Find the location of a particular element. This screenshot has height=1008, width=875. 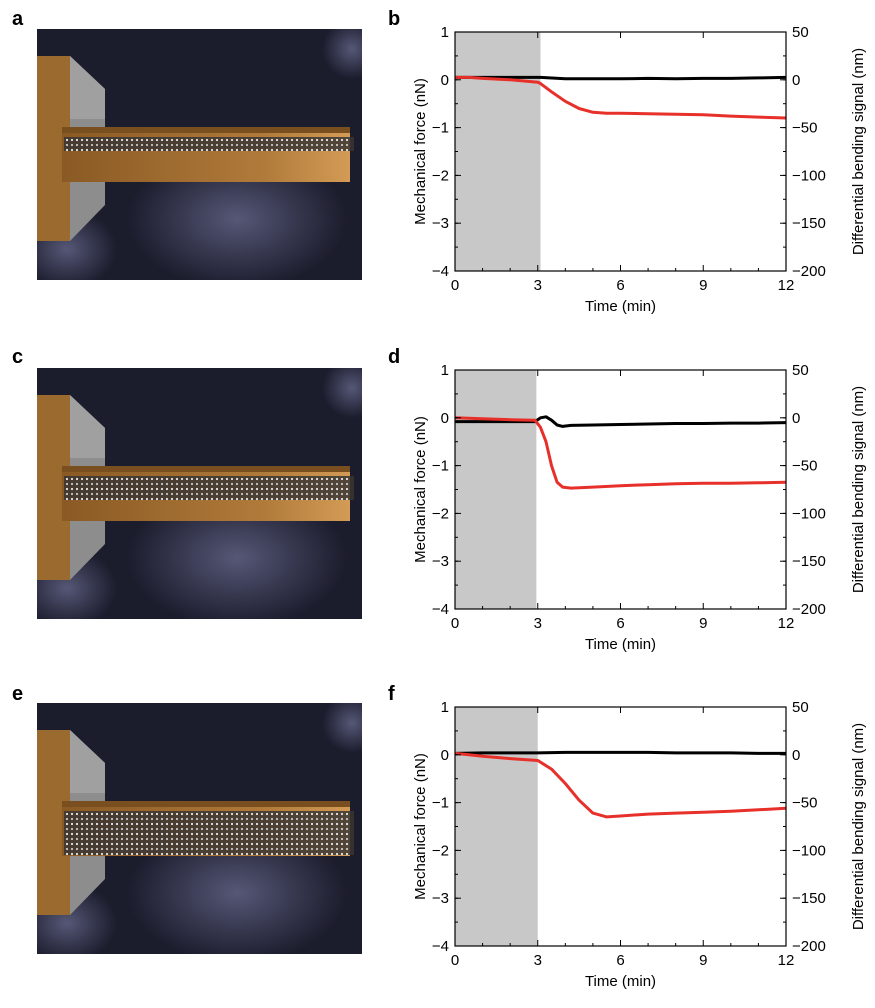

y-axis-label: Mechanical force (nN) is located at coordinates (420, 151).